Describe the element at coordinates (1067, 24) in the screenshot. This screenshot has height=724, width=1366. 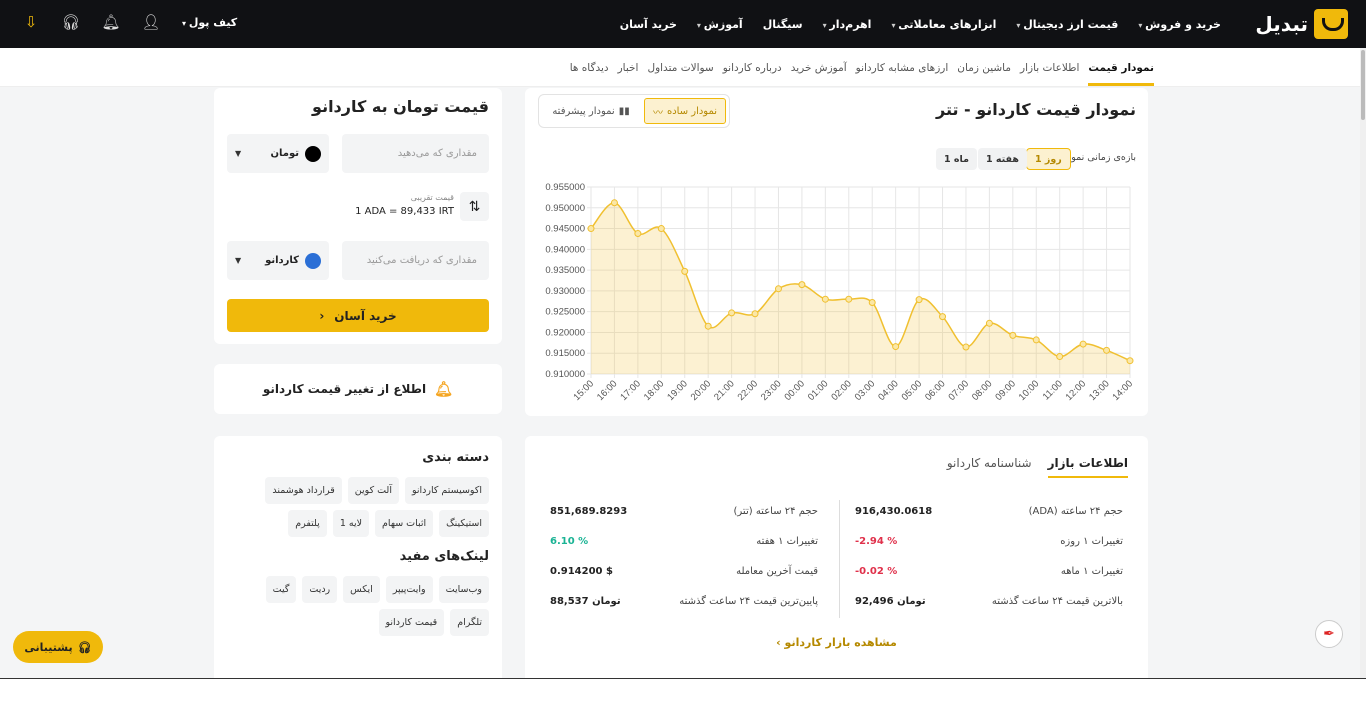
I see `nav-item: قیمت ارز دیجیتال` at that location.